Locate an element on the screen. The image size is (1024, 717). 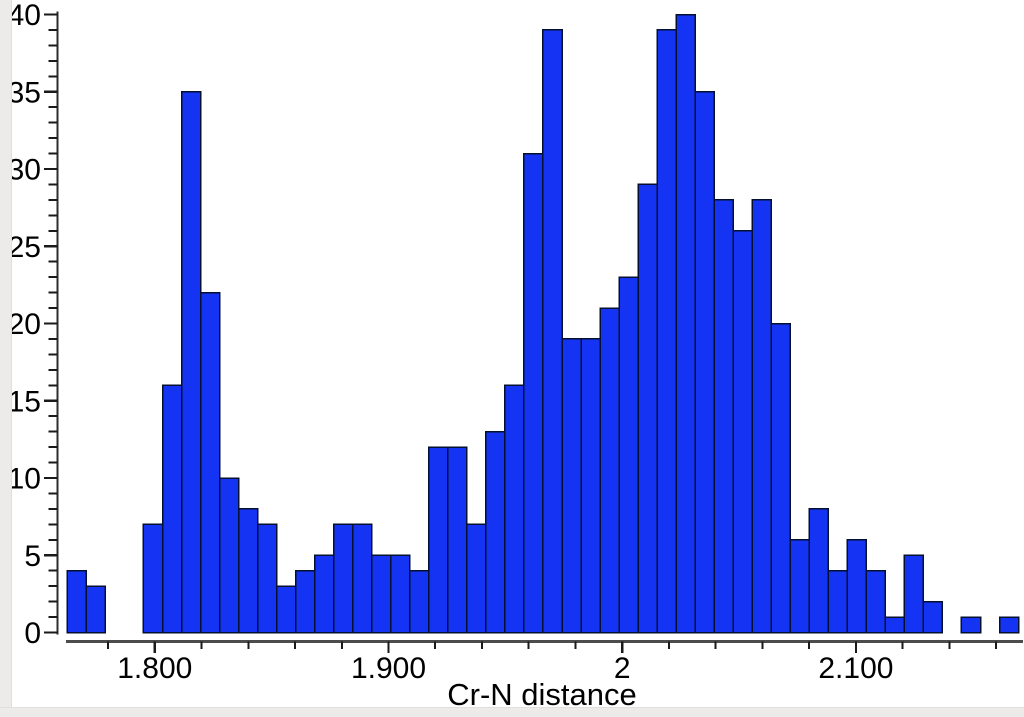
left-margin-strip is located at coordinates (6, 358).